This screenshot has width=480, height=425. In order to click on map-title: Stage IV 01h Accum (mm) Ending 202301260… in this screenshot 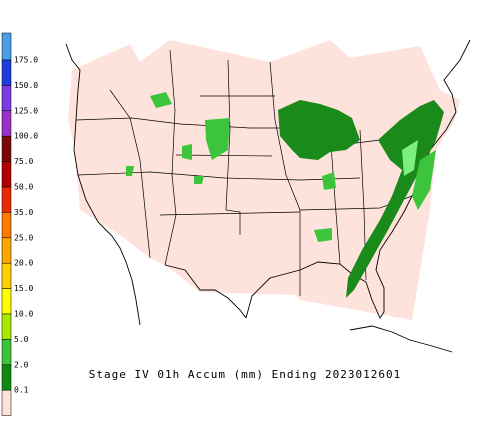, I will do `click(245, 374)`.